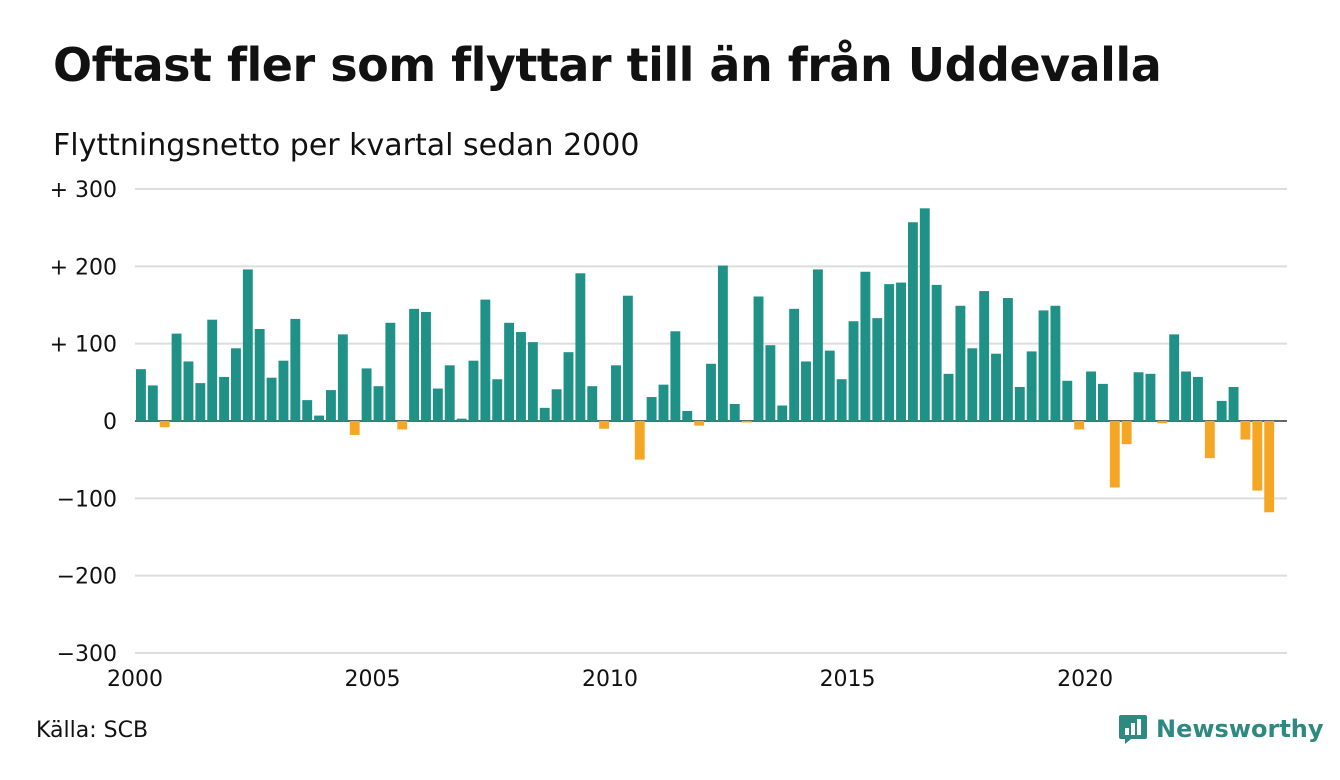 The image size is (1340, 780). I want to click on y-tick-label: + 100, so click(83, 345).